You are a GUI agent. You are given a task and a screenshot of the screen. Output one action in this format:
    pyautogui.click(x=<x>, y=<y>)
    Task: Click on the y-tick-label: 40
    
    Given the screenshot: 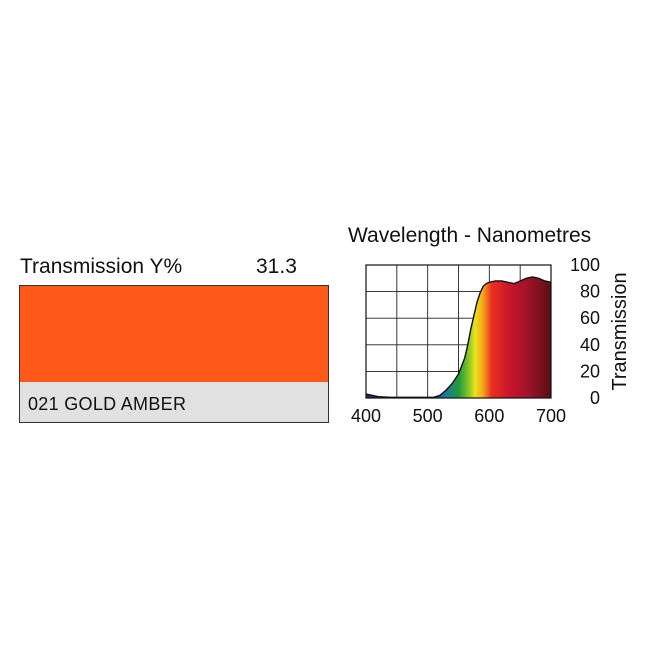 What is the action you would take?
    pyautogui.click(x=590, y=345)
    